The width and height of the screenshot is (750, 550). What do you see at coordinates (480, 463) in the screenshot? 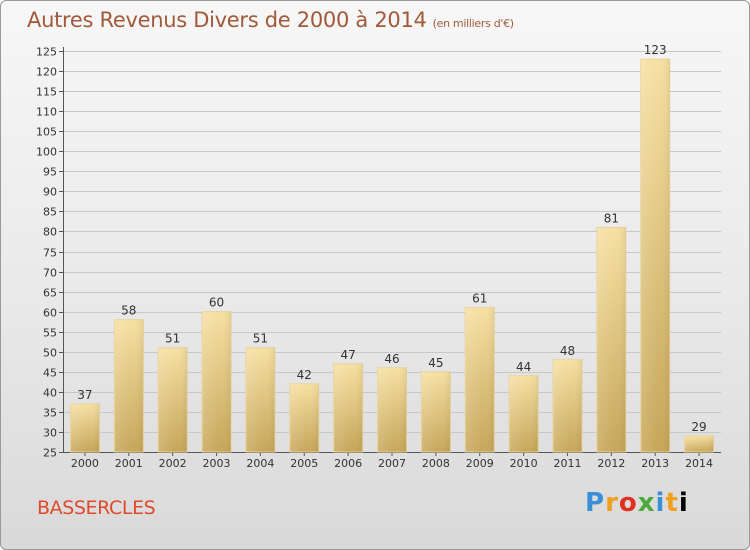
I see `x-tick-label: 2009` at bounding box center [480, 463].